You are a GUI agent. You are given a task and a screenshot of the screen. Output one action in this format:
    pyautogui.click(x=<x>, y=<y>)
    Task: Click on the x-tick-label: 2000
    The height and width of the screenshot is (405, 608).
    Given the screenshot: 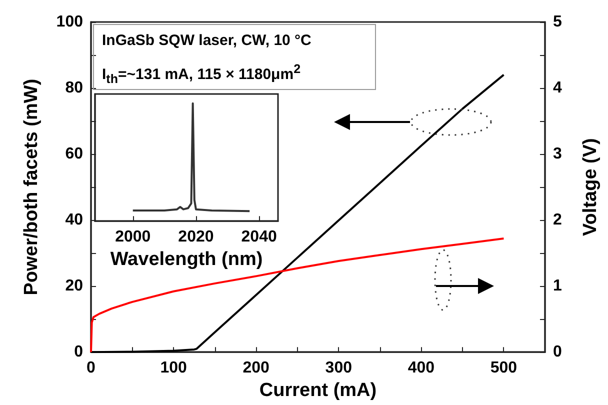 What is the action you would take?
    pyautogui.click(x=133, y=237)
    